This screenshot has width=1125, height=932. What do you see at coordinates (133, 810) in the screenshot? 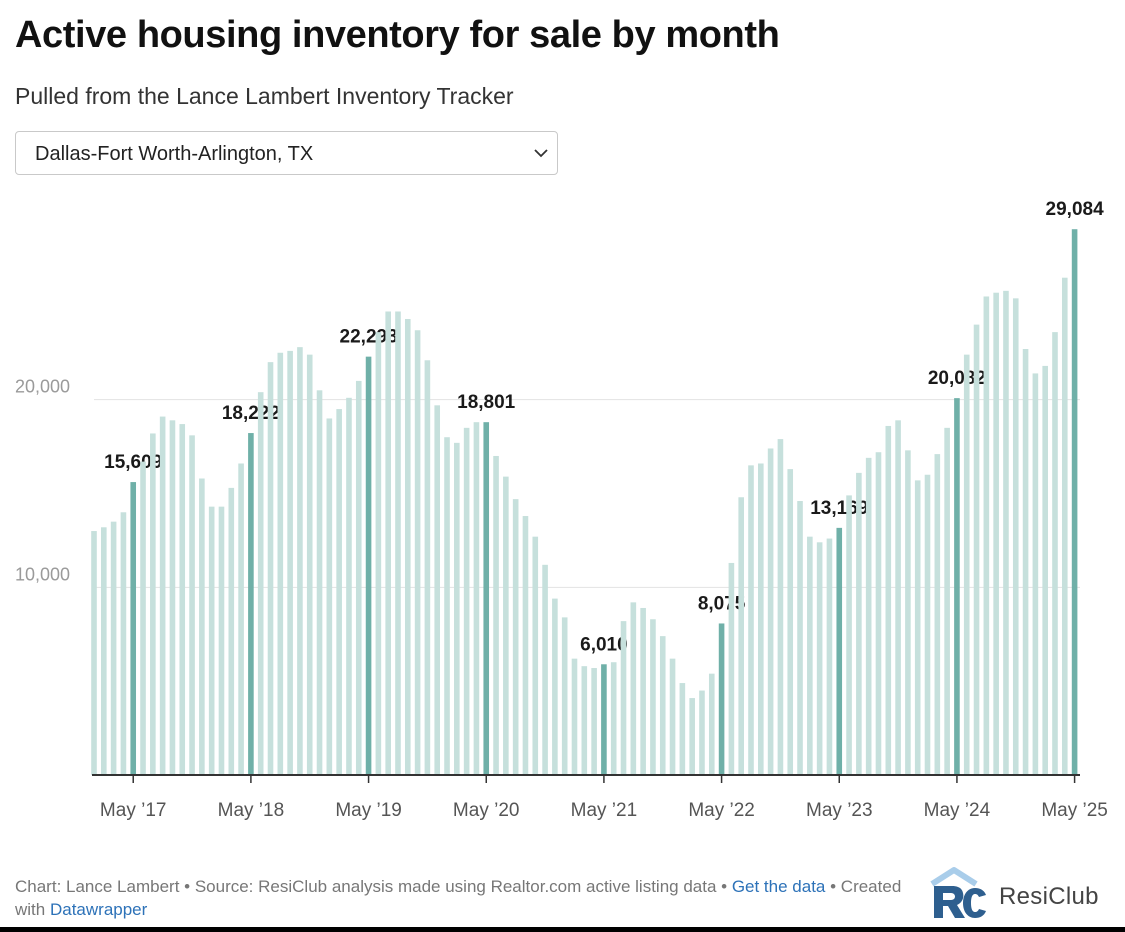
I see `x-tick-label: May ’17` at bounding box center [133, 810].